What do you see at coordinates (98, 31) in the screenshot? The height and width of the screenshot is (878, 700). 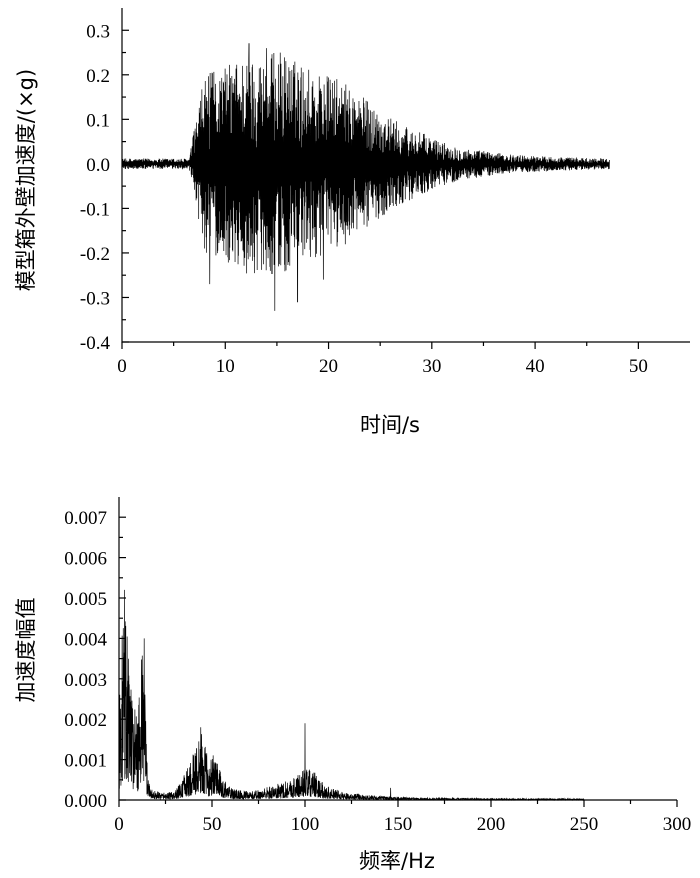 I see `y-tick-label: 0.3` at bounding box center [98, 31].